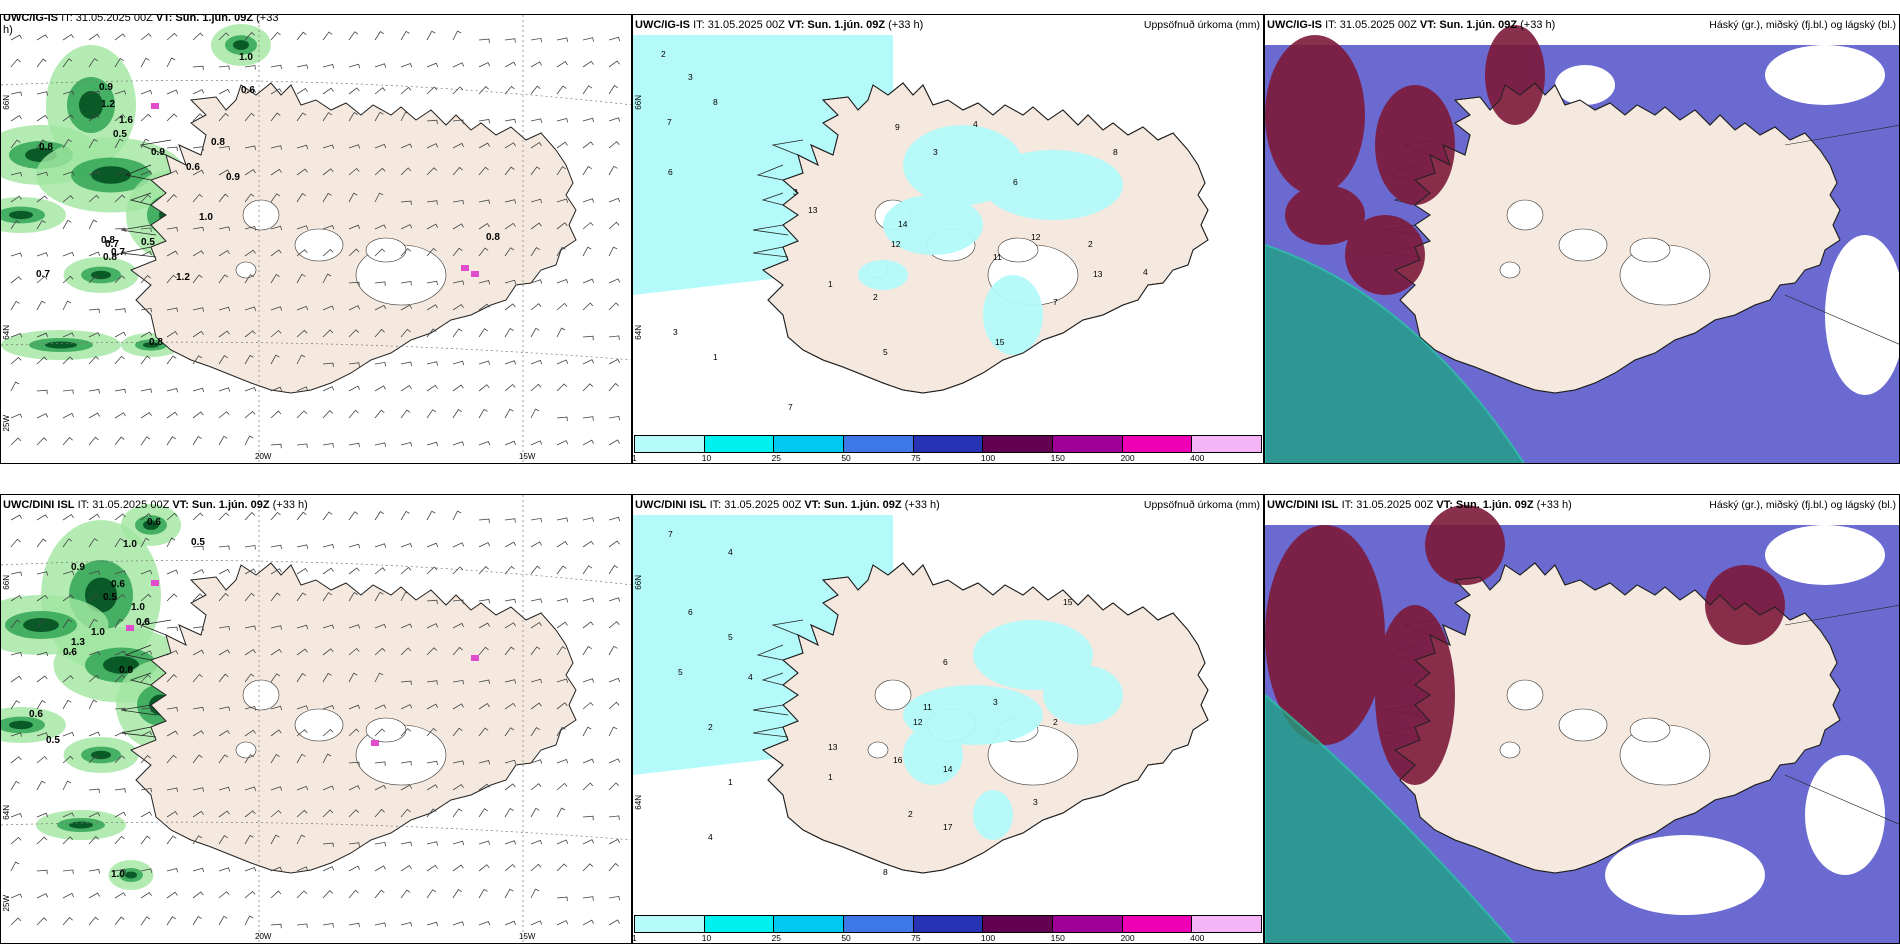 The height and width of the screenshot is (950, 1900). I want to click on precip-value-label: 3, so click(675, 332).